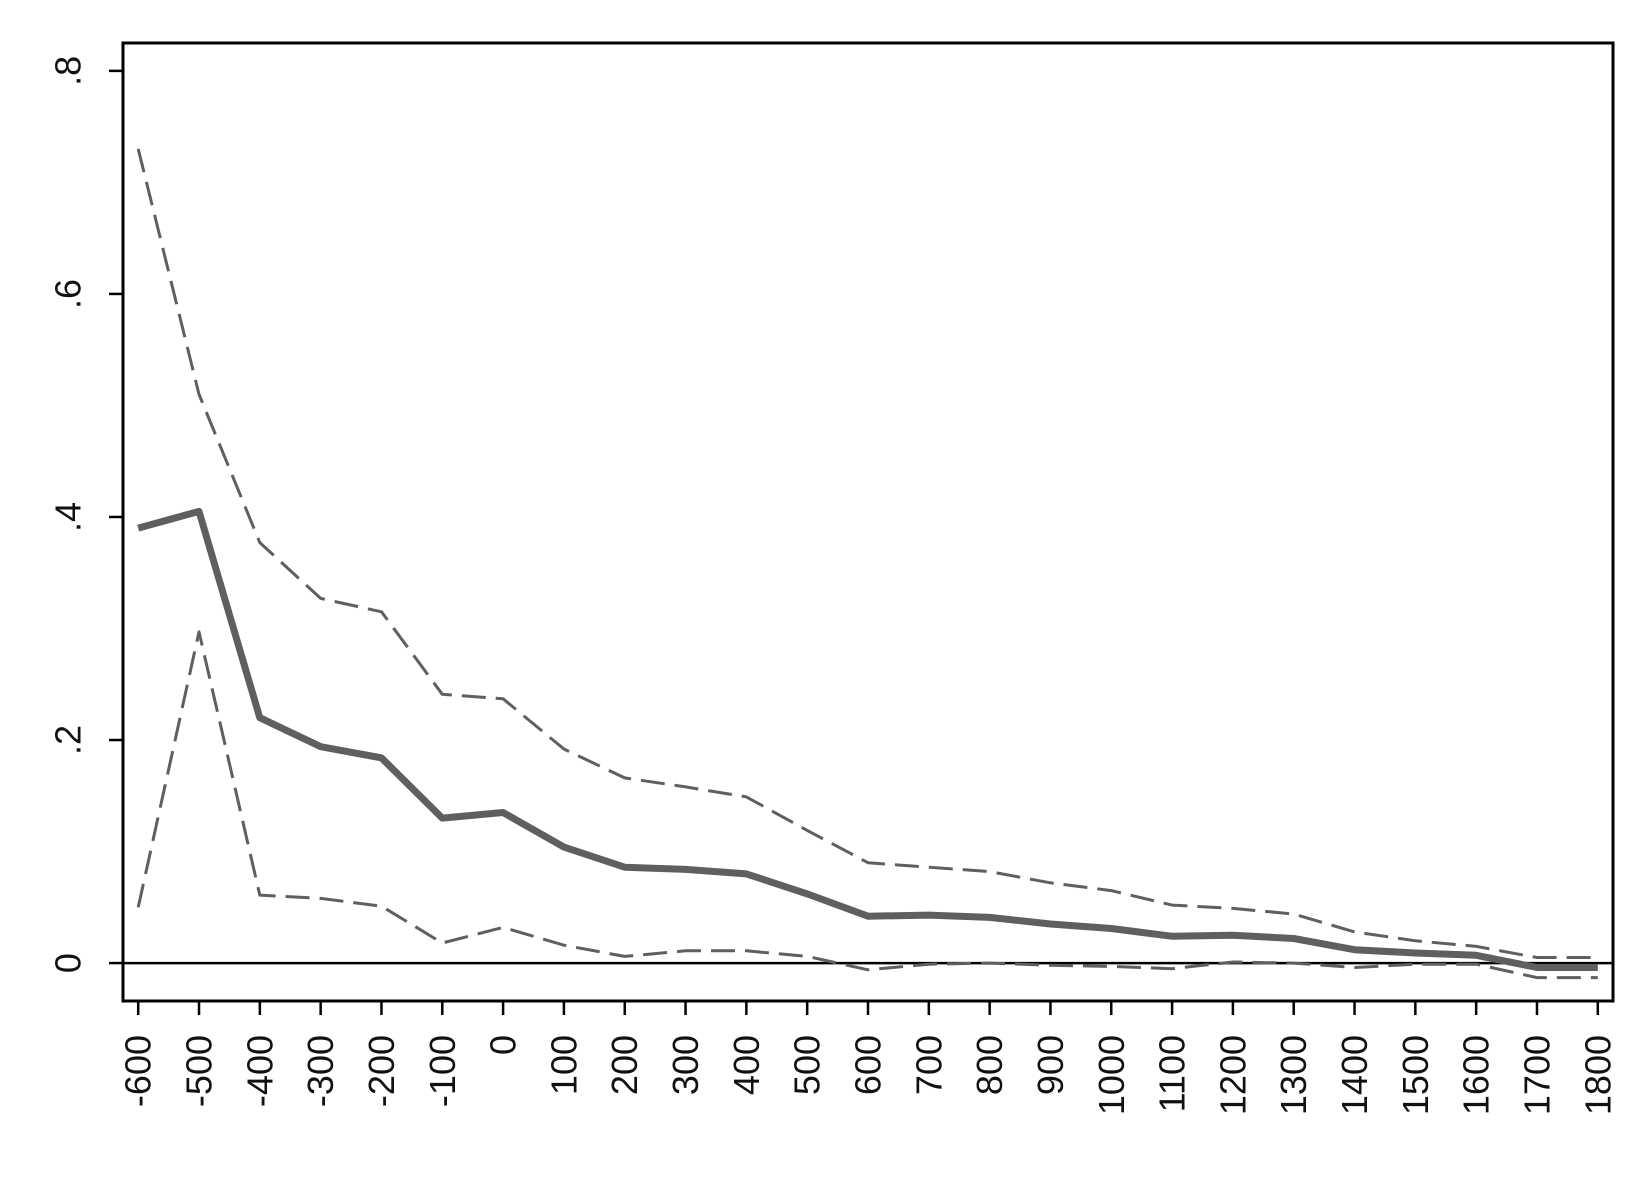  I want to click on x-tick-label-13: 700, so click(928, 1065).